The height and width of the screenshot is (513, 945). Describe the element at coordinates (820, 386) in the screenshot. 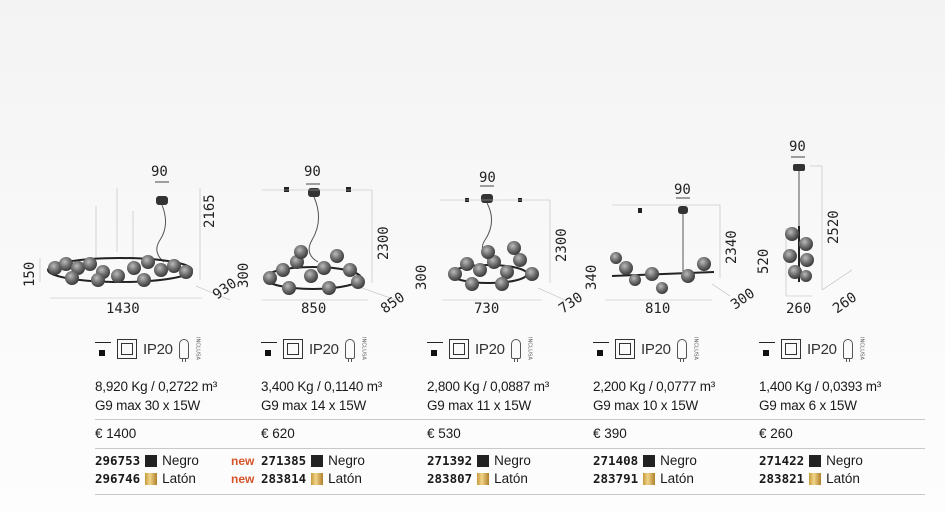

I see `weight-volume: 1,400 Kg / 0,0393 m³` at that location.